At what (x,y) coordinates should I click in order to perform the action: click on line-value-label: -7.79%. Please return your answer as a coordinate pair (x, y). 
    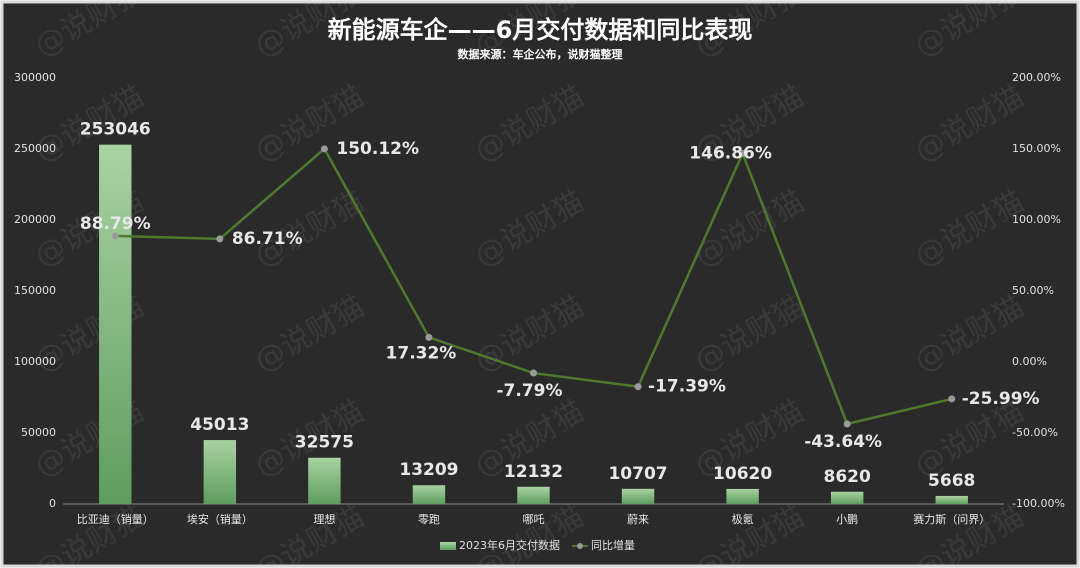
    Looking at the image, I should click on (529, 391).